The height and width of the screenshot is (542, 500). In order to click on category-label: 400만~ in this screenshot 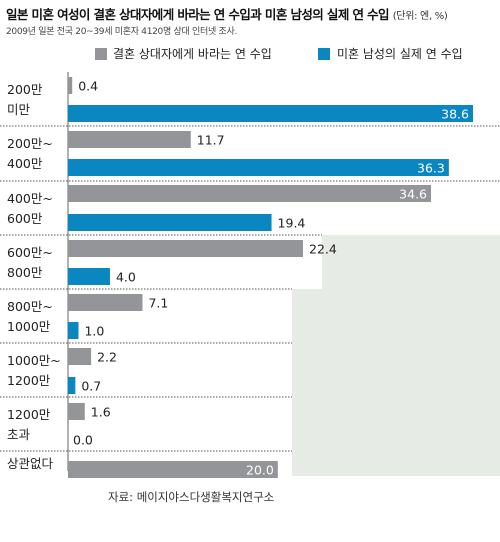, I will do `click(30, 198)`.